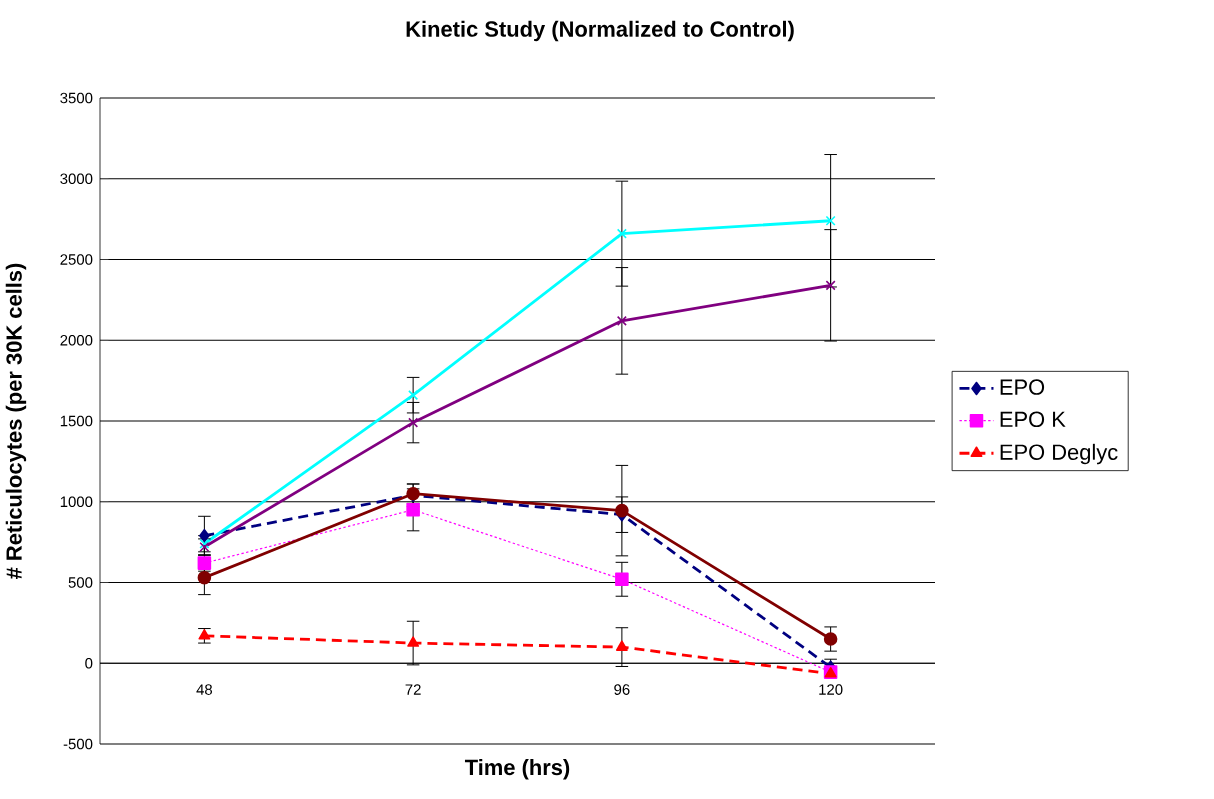 The width and height of the screenshot is (1214, 799). Describe the element at coordinates (76, 502) in the screenshot. I see `y-tick-label: 1000` at that location.